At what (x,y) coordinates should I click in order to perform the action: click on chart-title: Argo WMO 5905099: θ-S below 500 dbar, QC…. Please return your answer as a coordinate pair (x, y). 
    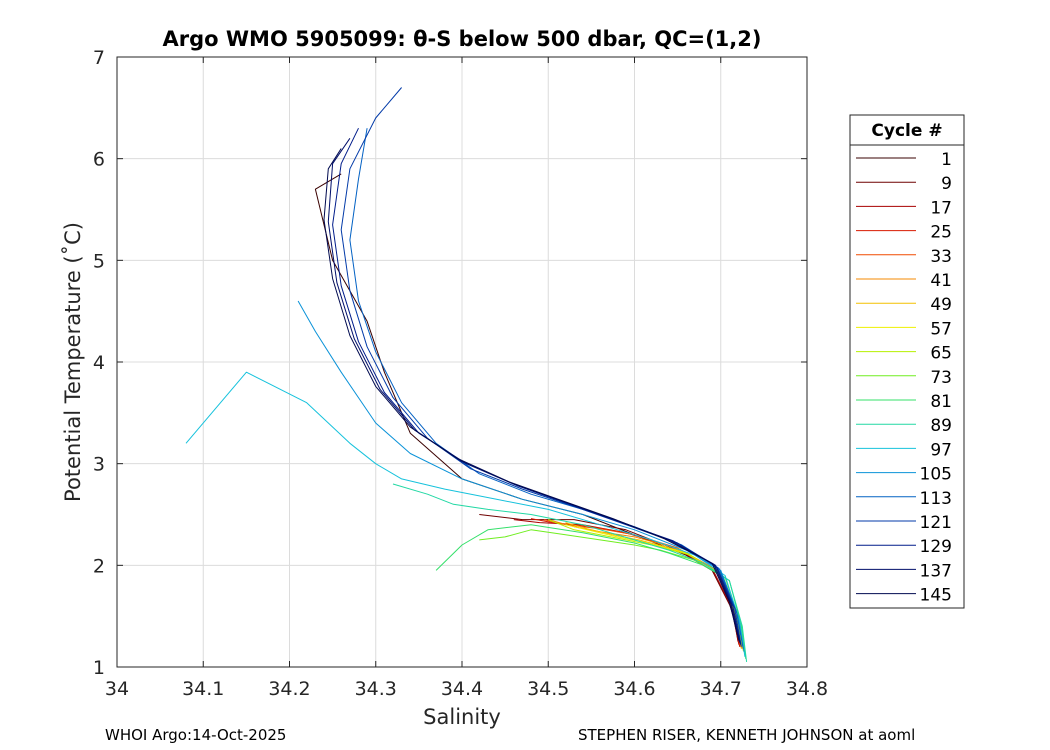
    Looking at the image, I should click on (462, 39).